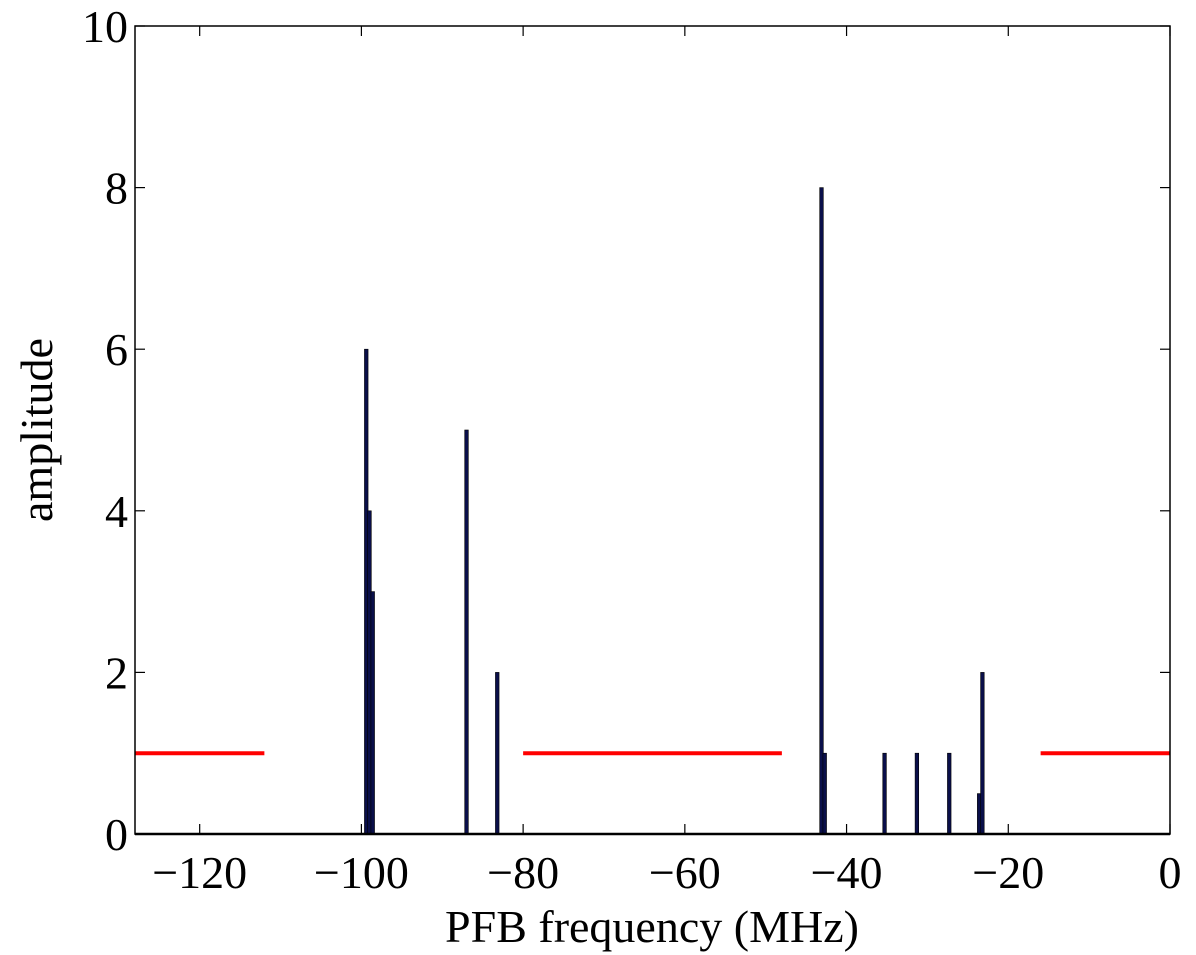  I want to click on x-tick-label-6: 0, so click(1170, 872).